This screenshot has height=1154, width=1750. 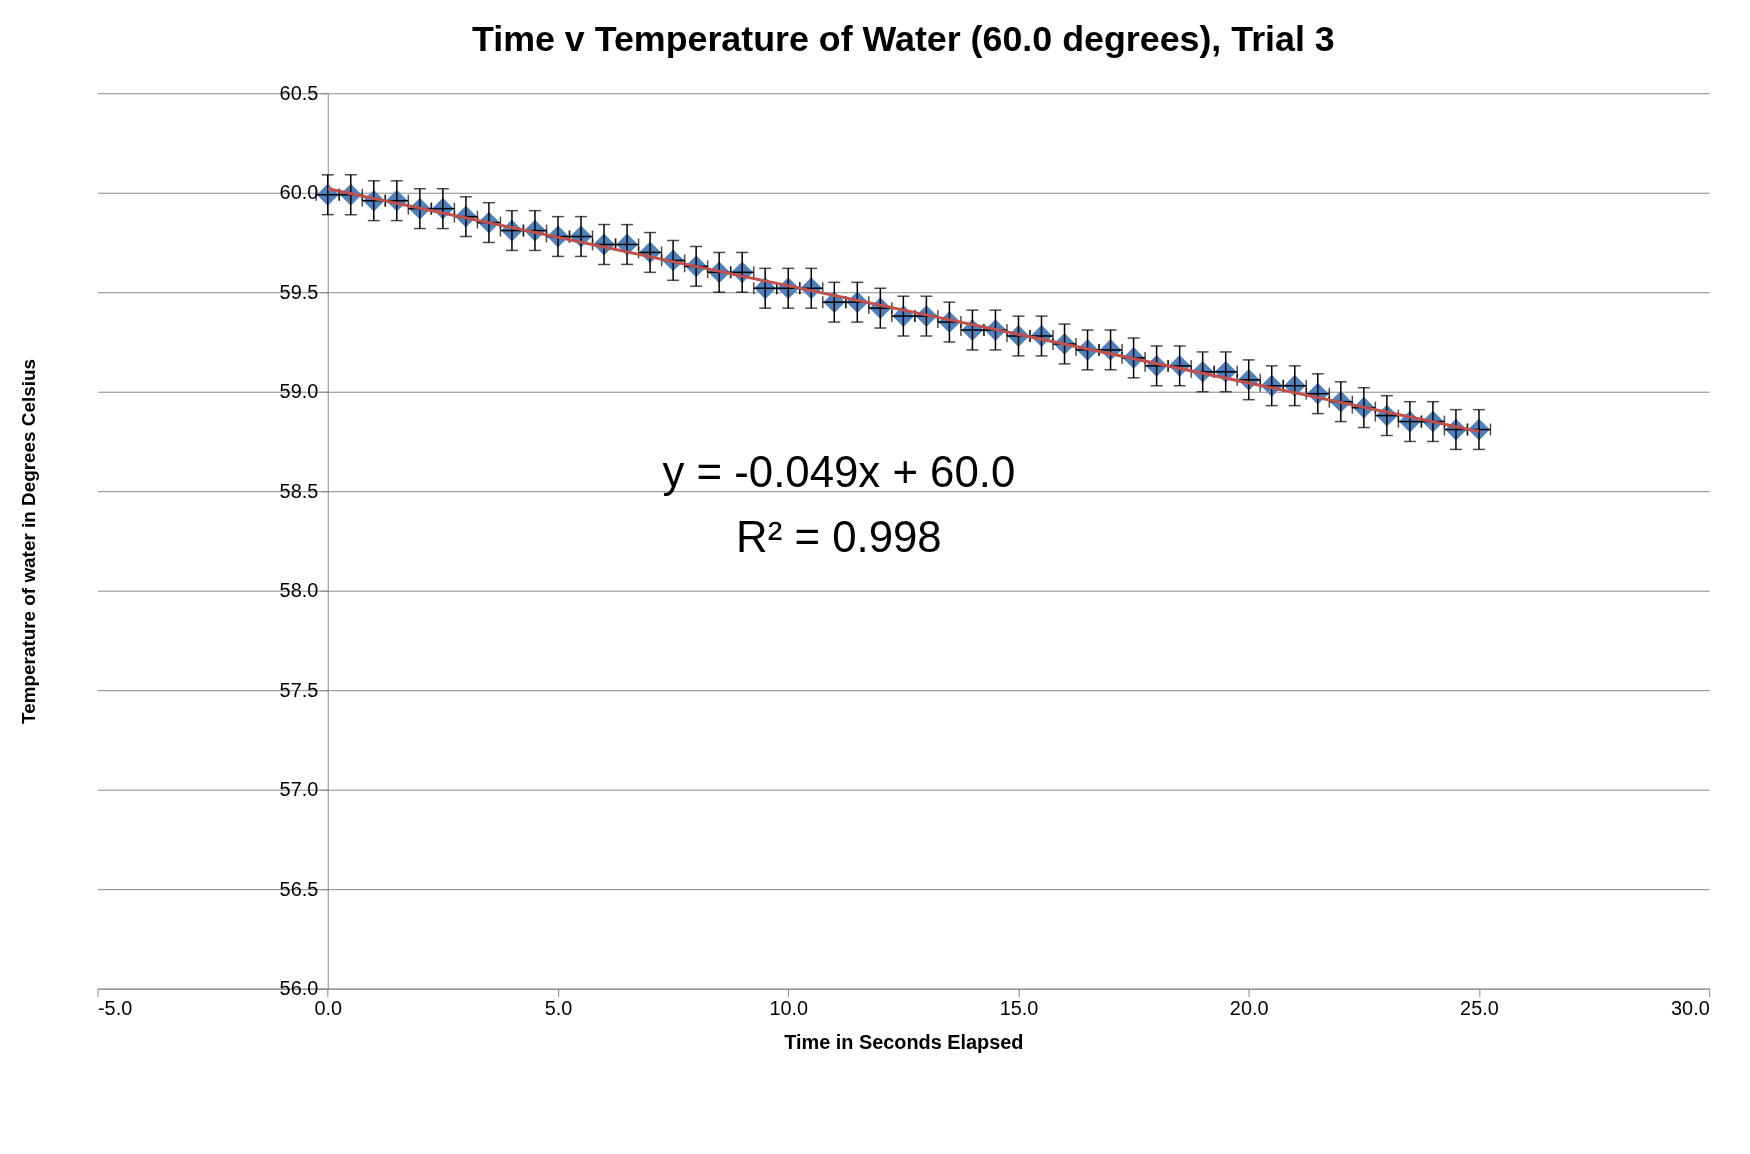 I want to click on annotation: R² = 0.998, so click(x=839, y=537).